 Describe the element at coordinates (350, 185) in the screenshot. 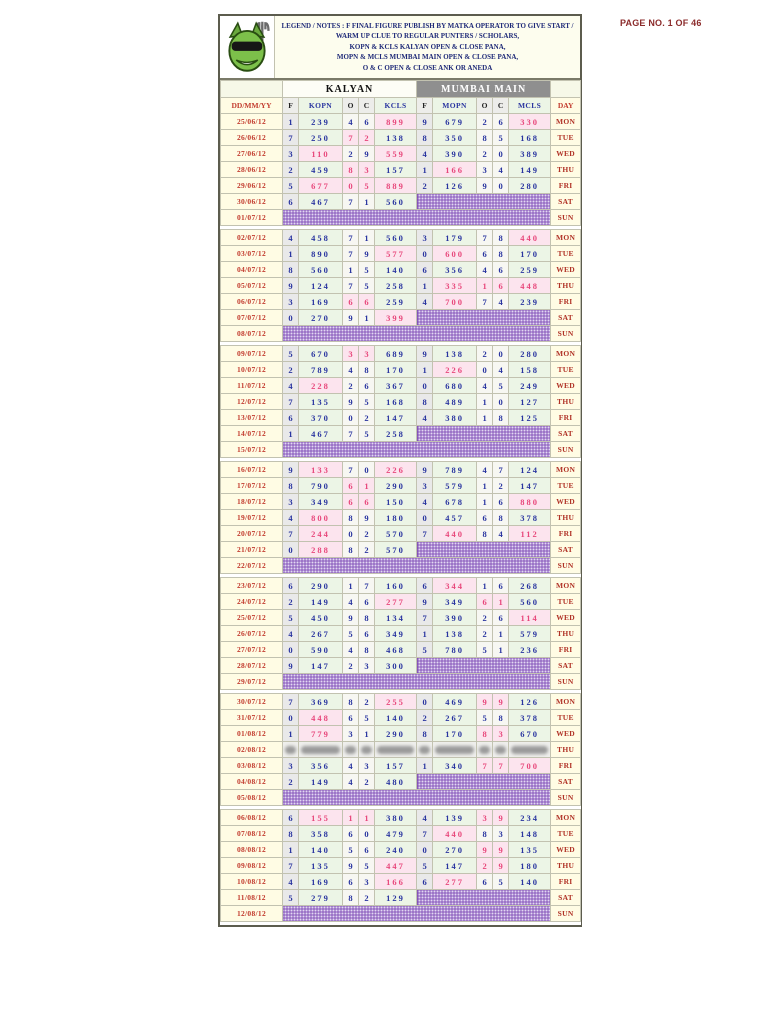

I see `kalyan-o-cell: 0` at that location.